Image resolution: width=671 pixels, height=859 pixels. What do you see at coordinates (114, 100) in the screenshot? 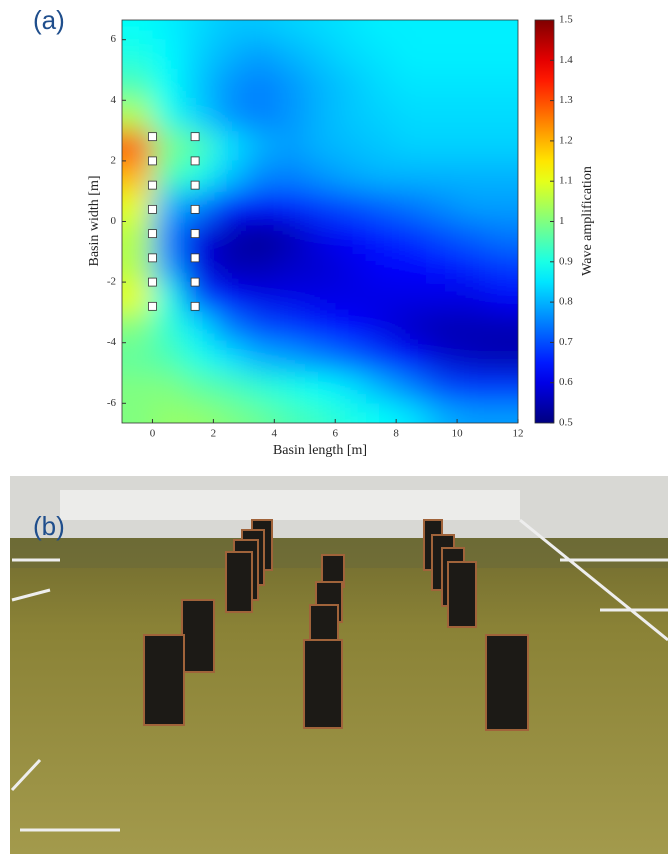
I see `y-tick-label: 4` at bounding box center [114, 100].